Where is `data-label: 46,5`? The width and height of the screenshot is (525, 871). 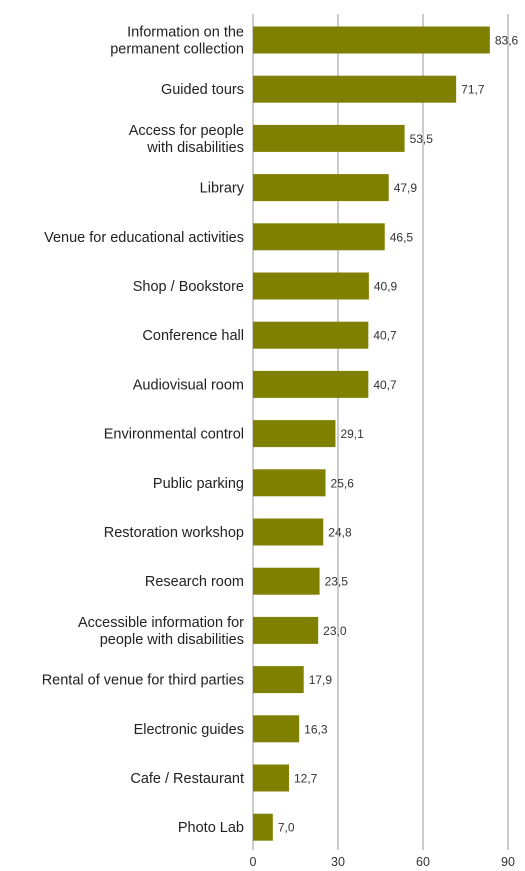 data-label: 46,5 is located at coordinates (402, 237).